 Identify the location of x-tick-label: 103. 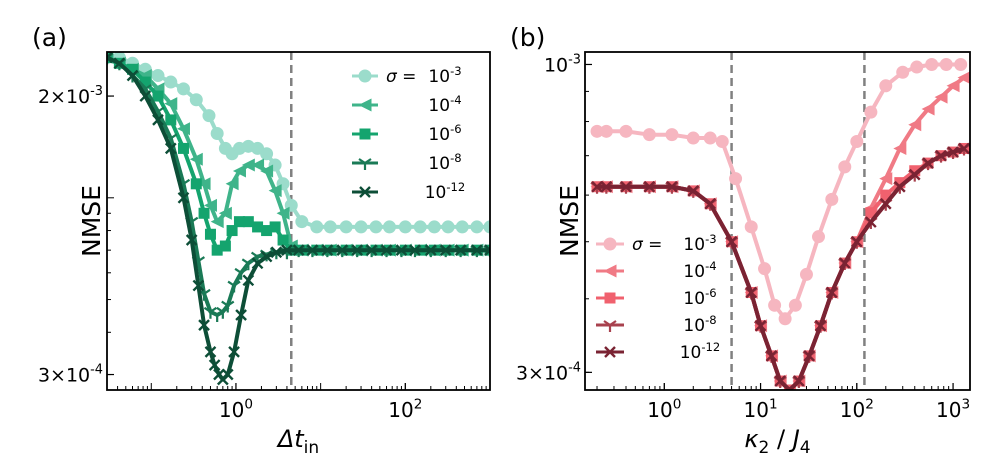
(953, 409).